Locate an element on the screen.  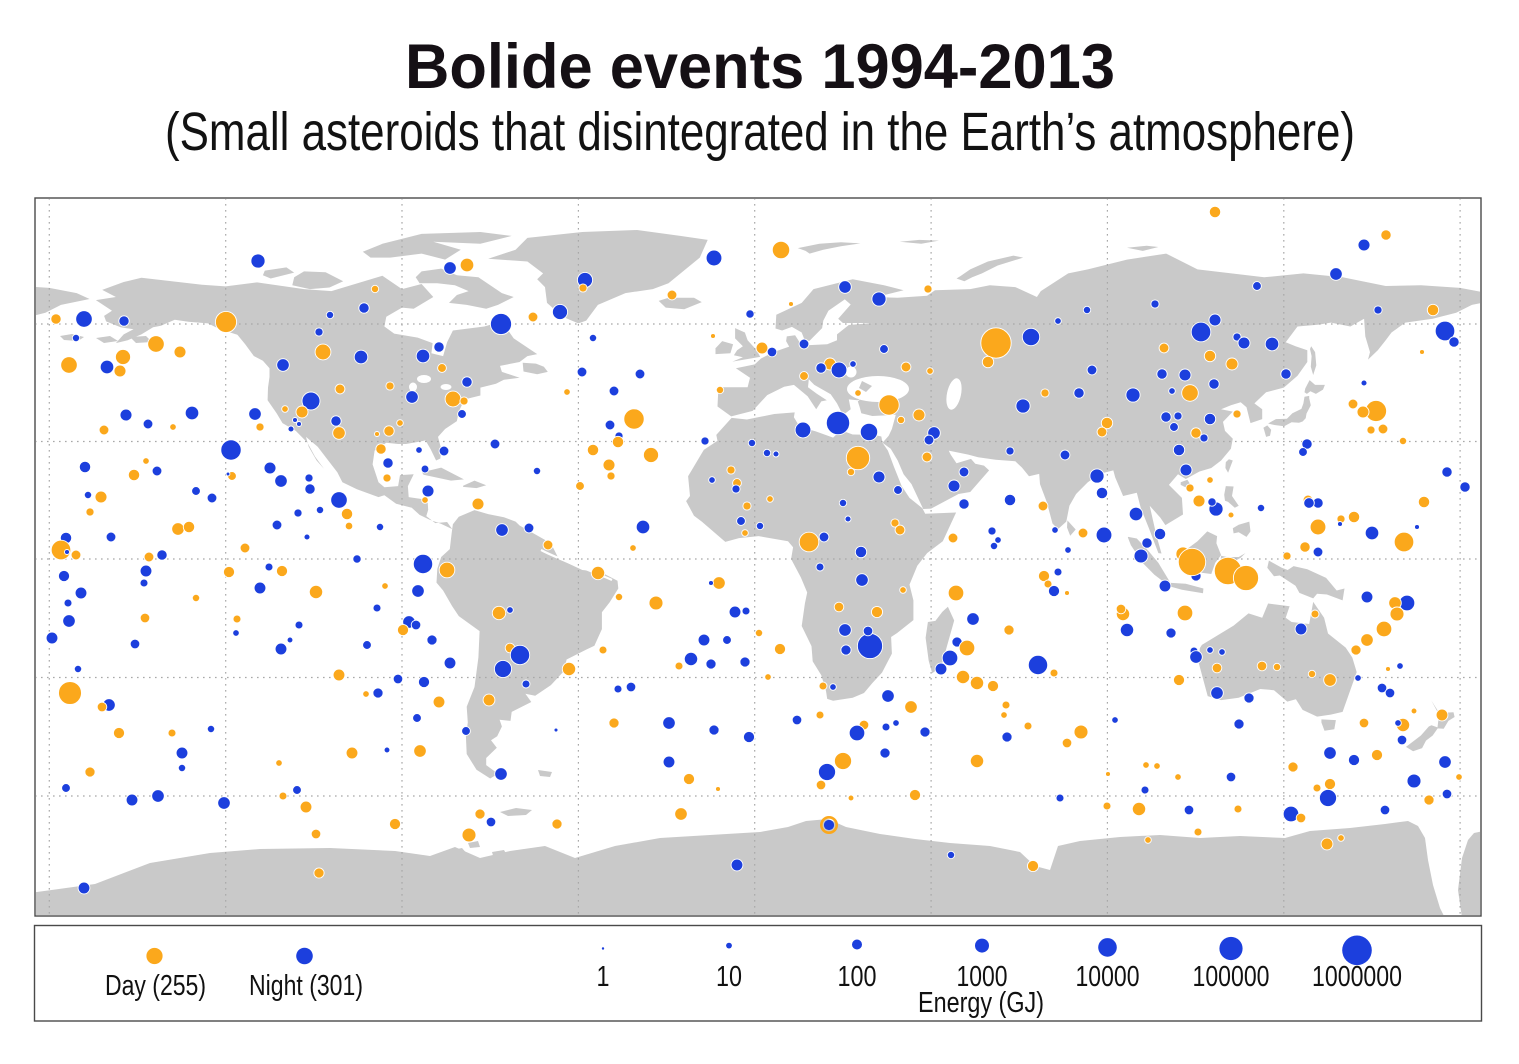
svg-text: 1000 is located at coordinates (982, 977).